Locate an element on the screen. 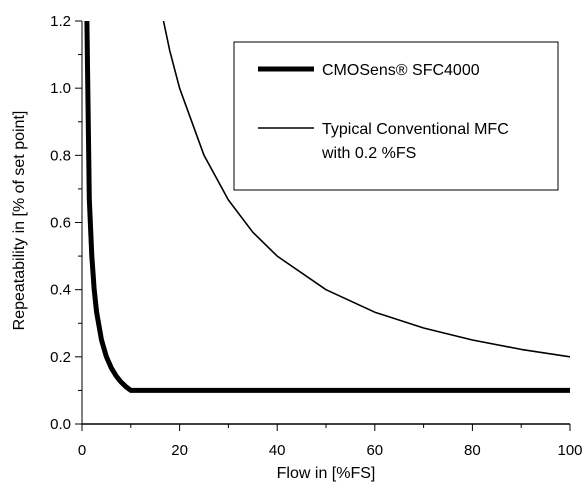 This screenshot has height=493, width=586. y-tick-label: 0.0 is located at coordinates (60, 424).